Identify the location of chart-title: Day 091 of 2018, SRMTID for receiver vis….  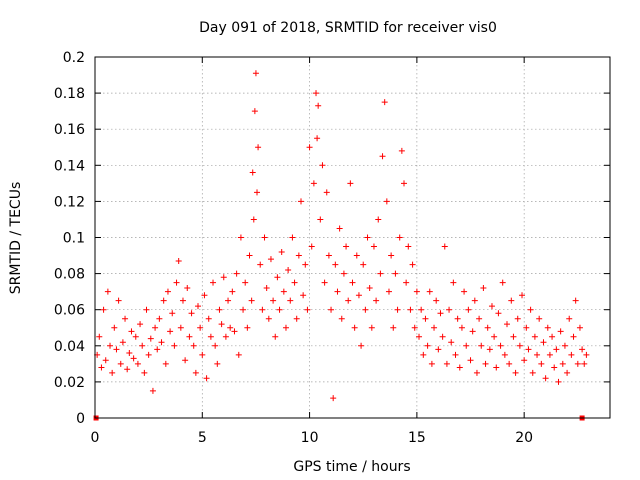
(348, 28).